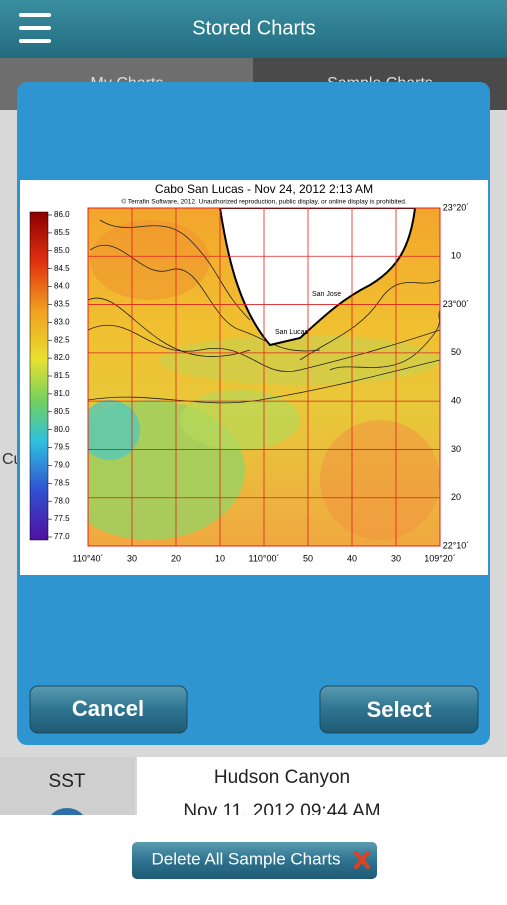 The width and height of the screenshot is (507, 905). I want to click on colorbar-label: 80.0, so click(62, 429).